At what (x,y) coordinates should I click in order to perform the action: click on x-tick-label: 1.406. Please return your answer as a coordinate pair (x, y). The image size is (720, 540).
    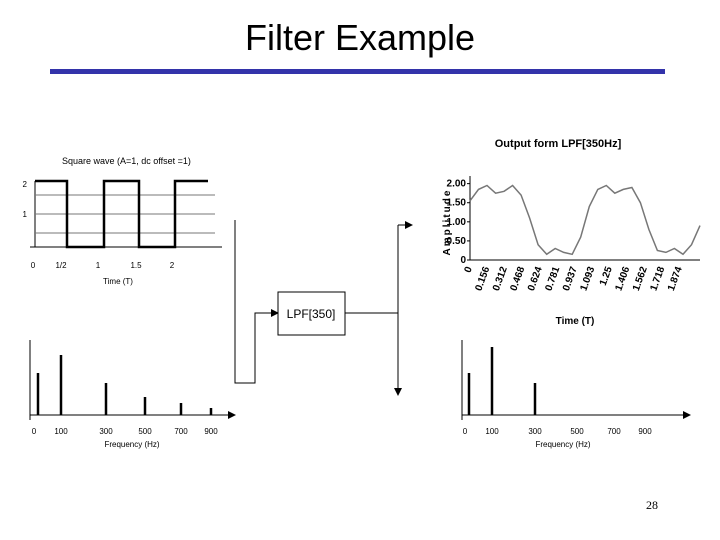
    Looking at the image, I should click on (622, 279).